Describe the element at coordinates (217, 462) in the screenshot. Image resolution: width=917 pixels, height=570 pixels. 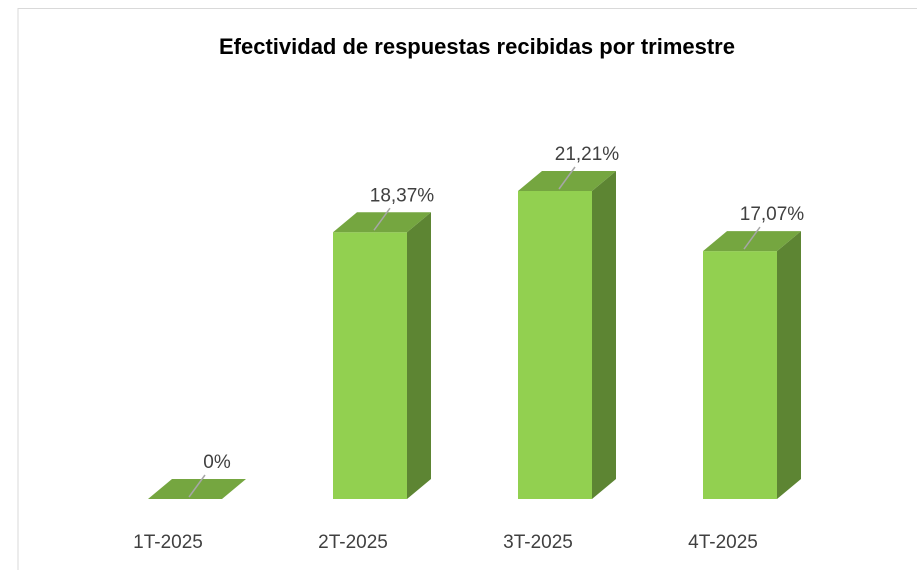
I see `value-label: 0%` at that location.